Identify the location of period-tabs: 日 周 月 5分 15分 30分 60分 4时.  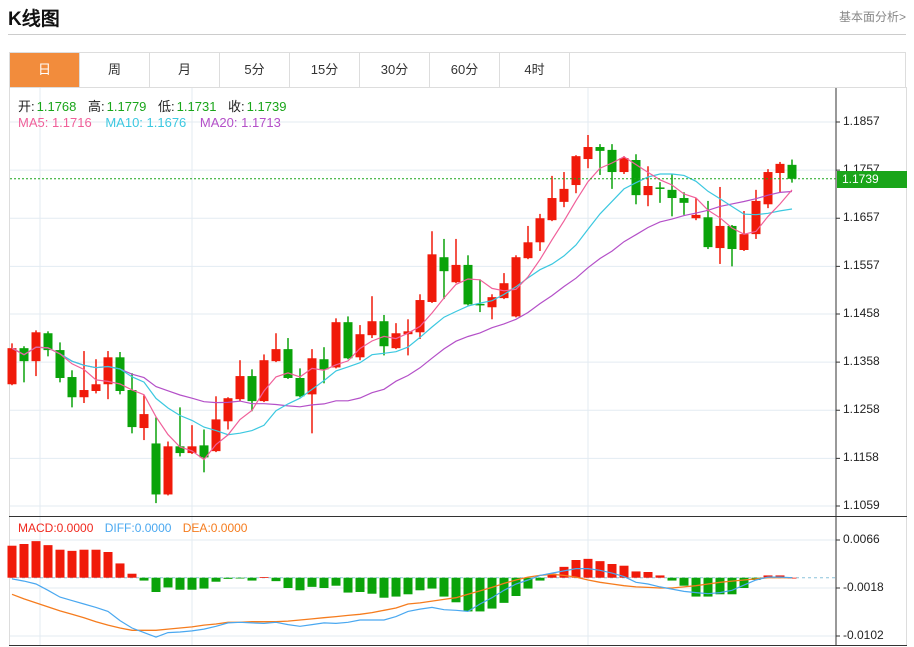
(457, 69).